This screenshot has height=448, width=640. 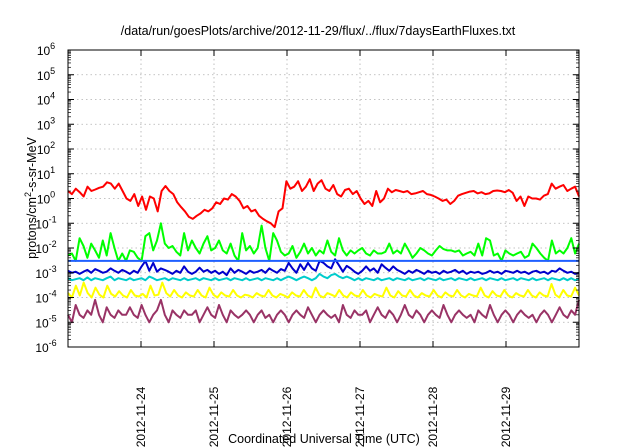 I want to click on y-tick-label: 10¹, so click(x=46, y=173).